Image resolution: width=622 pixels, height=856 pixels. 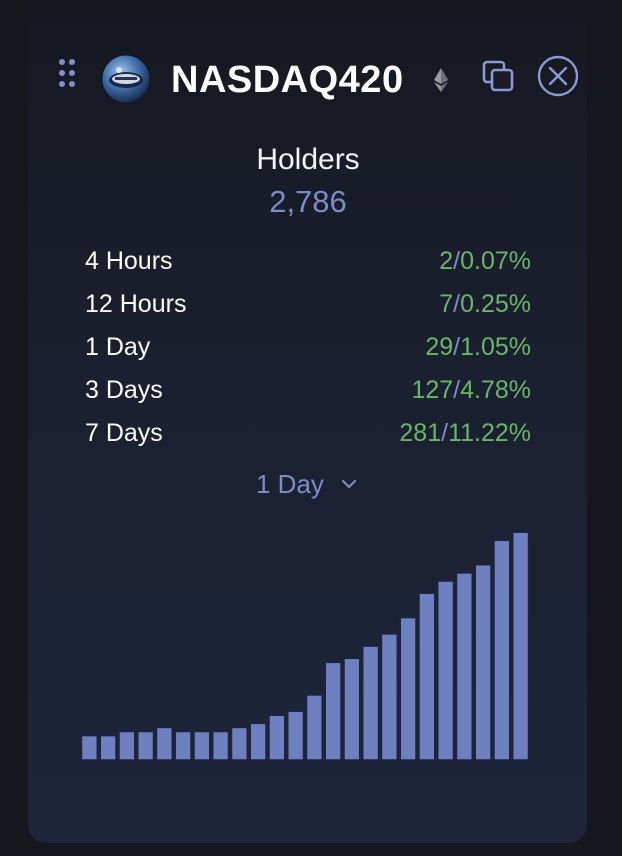 I want to click on close-icon, so click(x=558, y=76).